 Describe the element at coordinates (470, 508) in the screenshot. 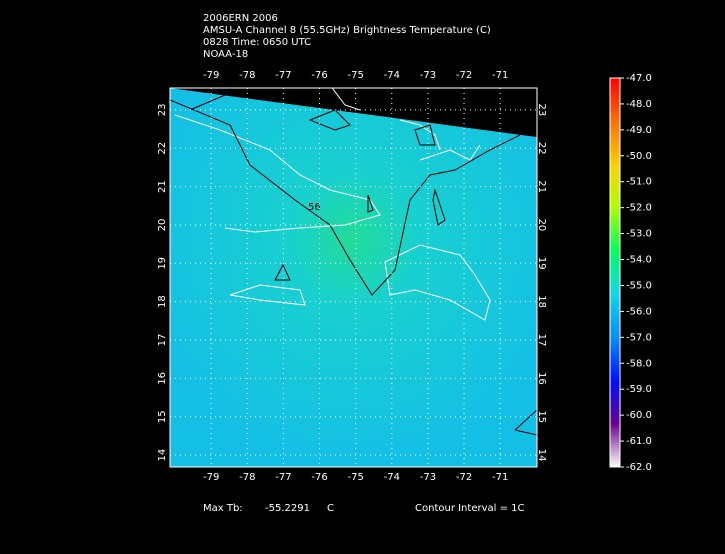

I see `contour-interval: Contour Interval = 1C` at that location.